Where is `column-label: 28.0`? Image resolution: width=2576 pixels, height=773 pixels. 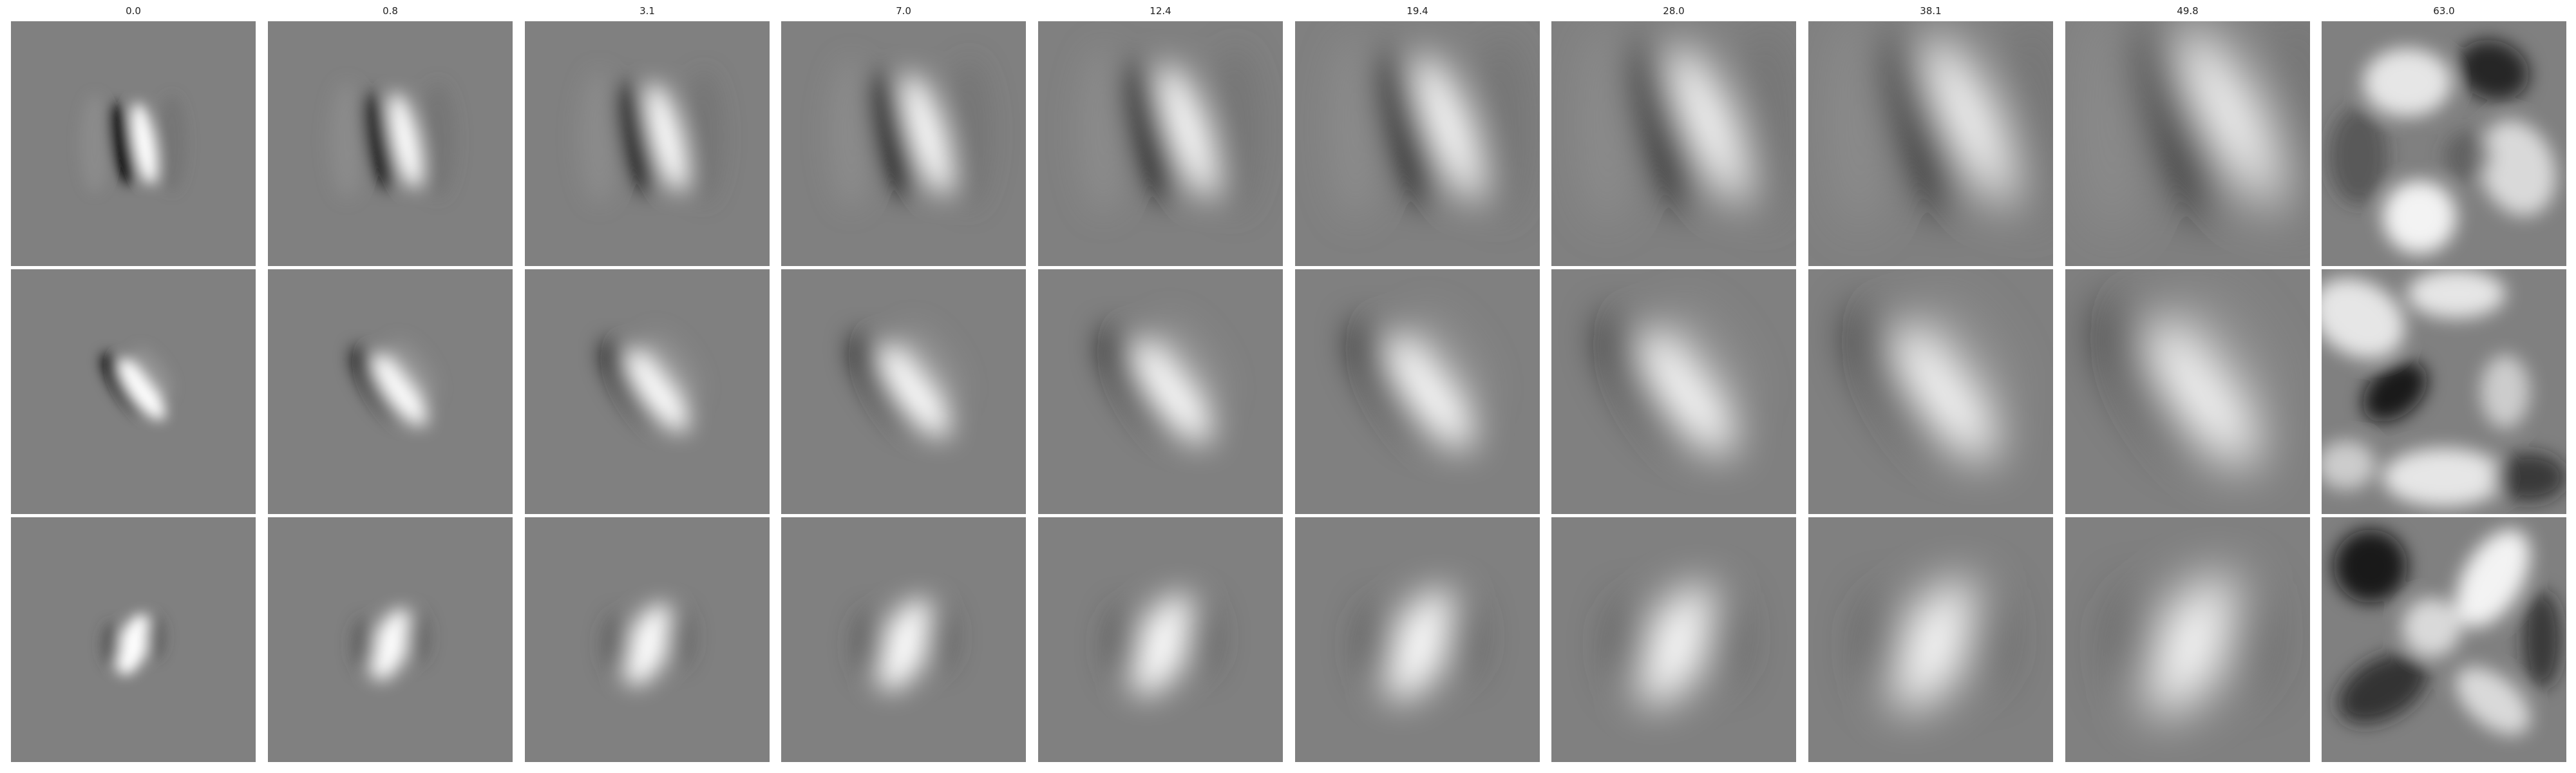
column-label: 28.0 is located at coordinates (1674, 11).